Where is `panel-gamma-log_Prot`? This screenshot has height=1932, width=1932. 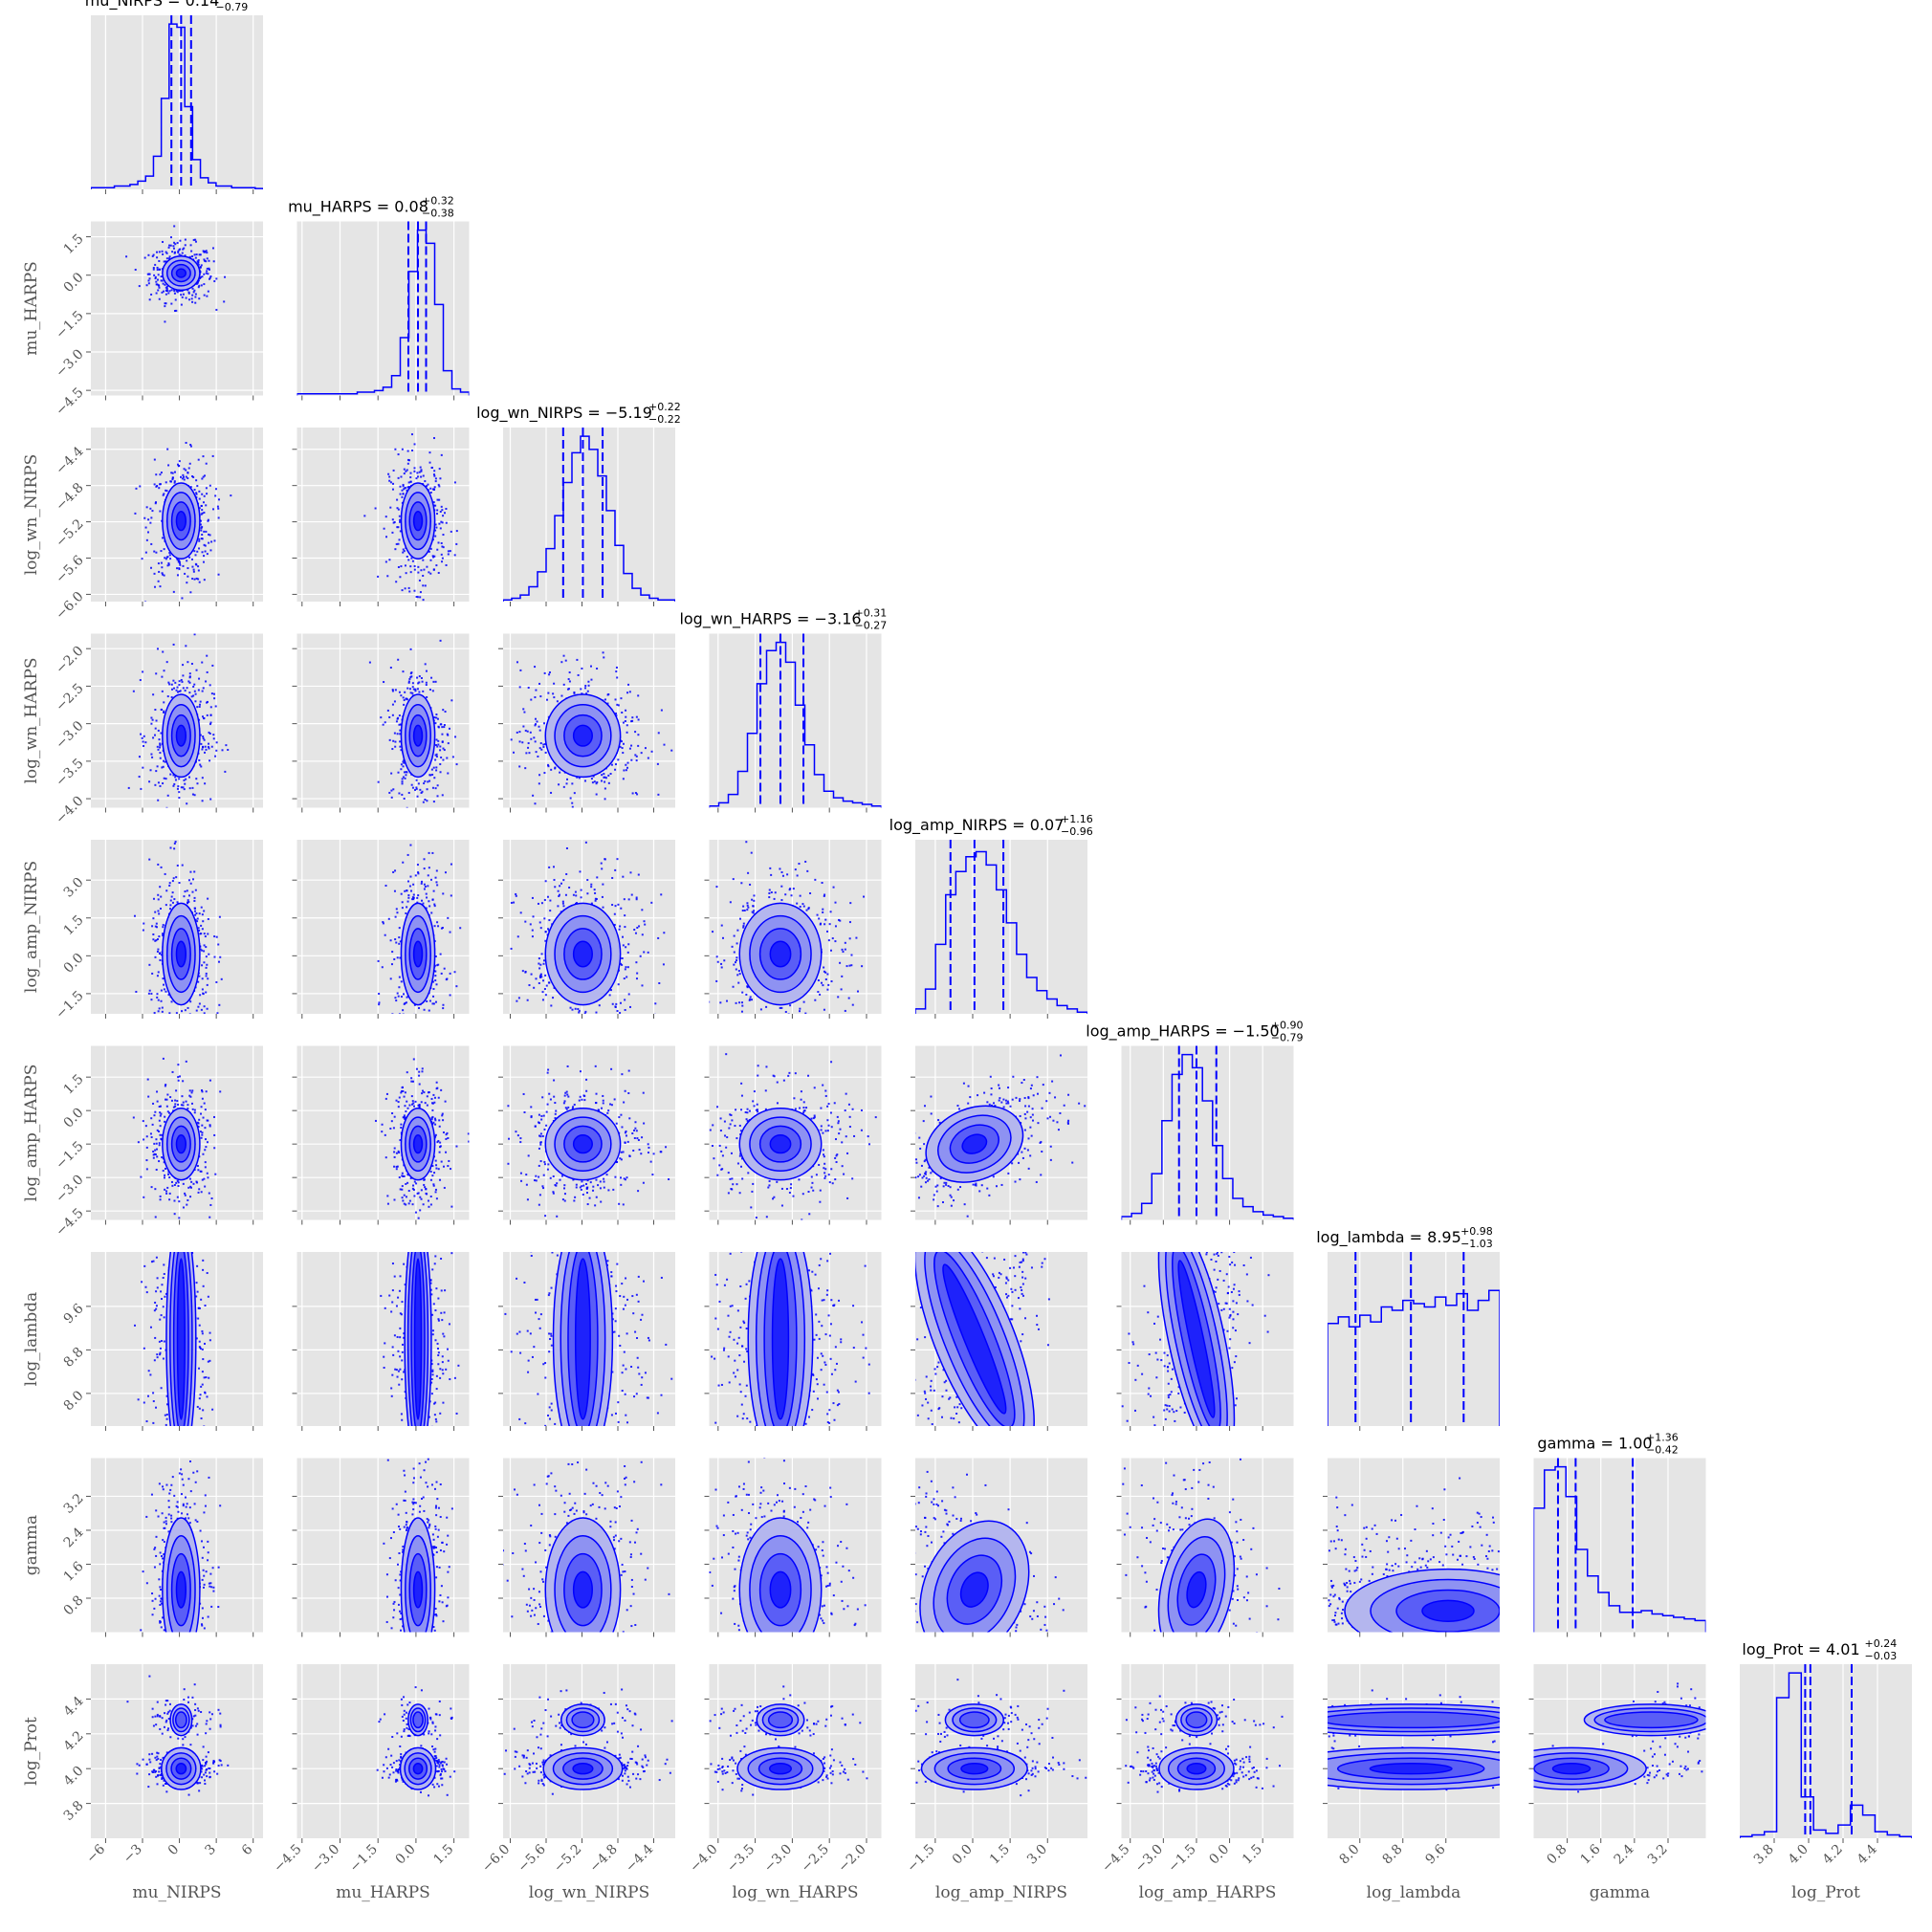 panel-gamma-log_Prot is located at coordinates (1619, 1751).